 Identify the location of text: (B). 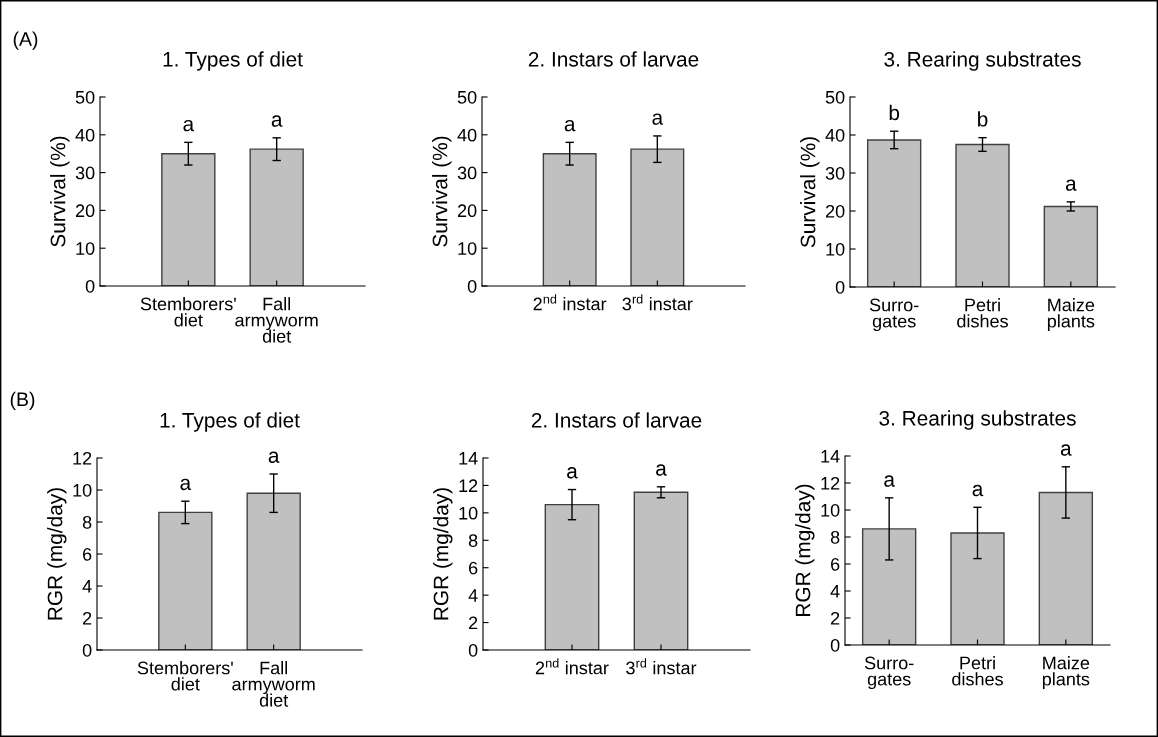
(22, 400).